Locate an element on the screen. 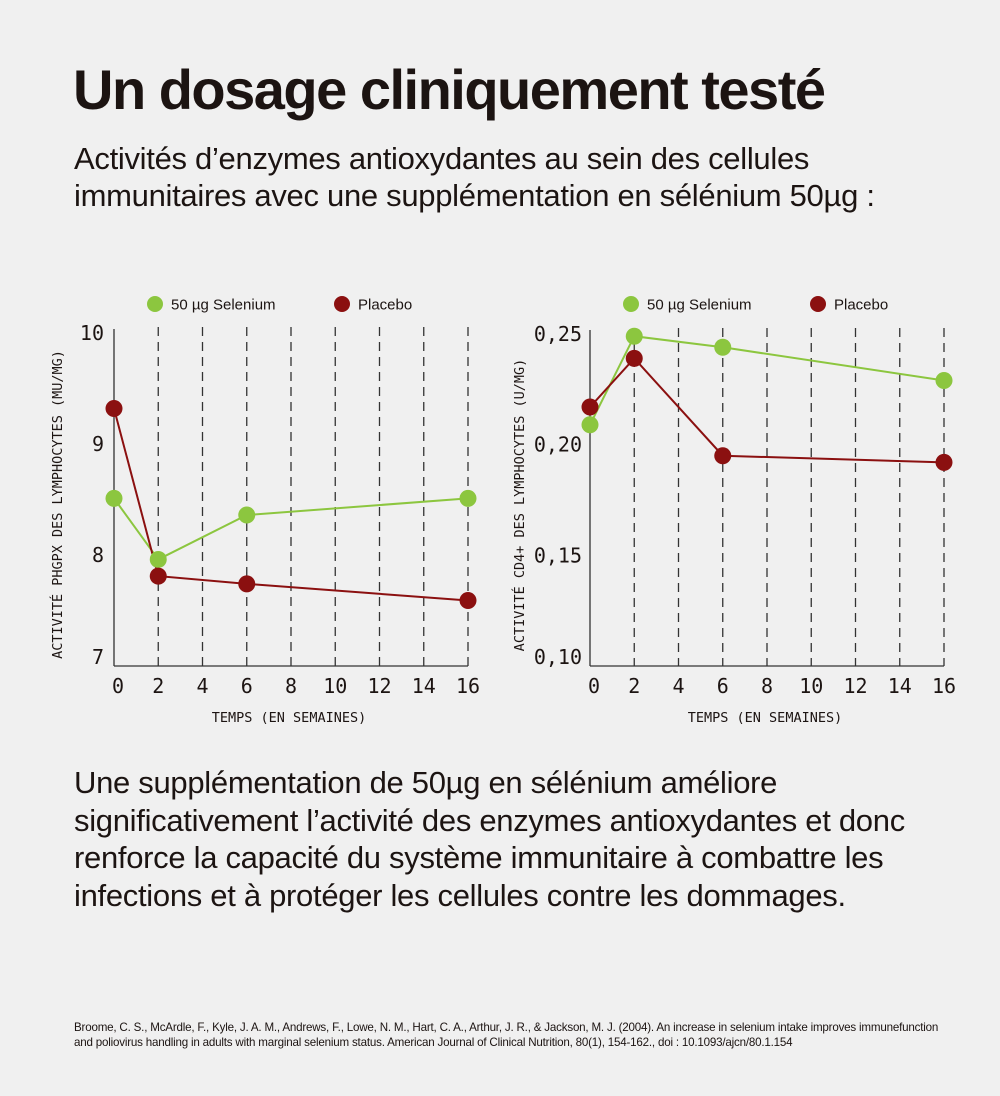 This screenshot has height=1096, width=1000. y-tick-label: 7 is located at coordinates (98, 657).